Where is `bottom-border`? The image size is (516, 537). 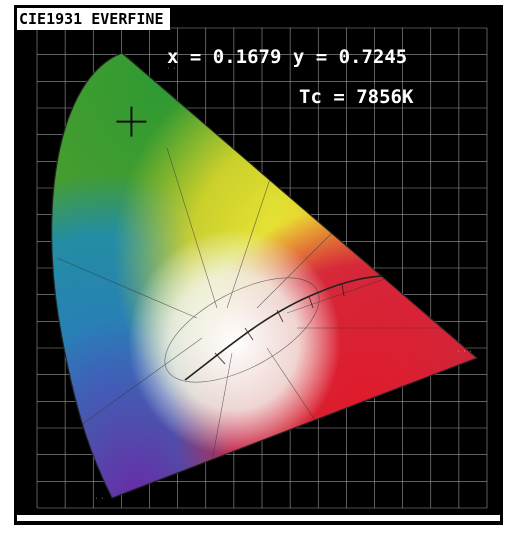
bottom-border is located at coordinates (258, 518).